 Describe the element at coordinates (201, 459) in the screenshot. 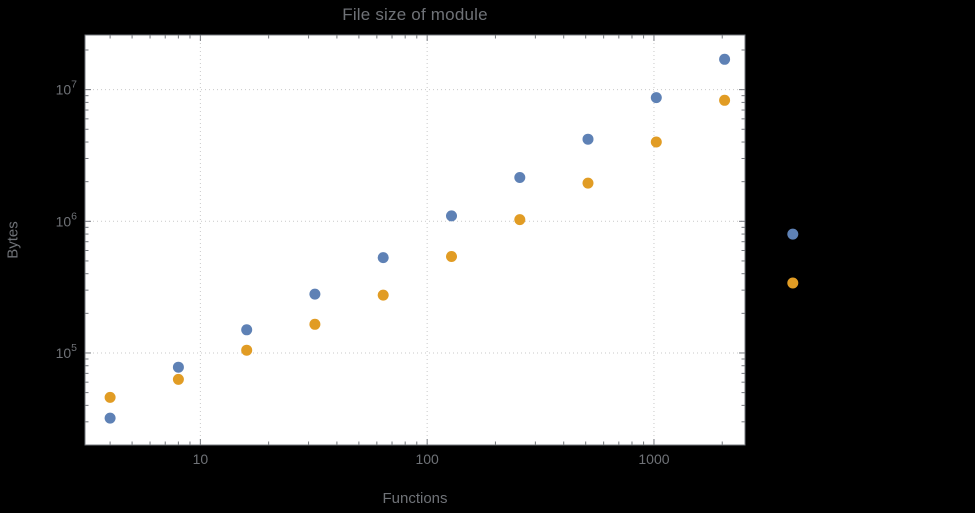

I see `x-tick-label: 10` at that location.